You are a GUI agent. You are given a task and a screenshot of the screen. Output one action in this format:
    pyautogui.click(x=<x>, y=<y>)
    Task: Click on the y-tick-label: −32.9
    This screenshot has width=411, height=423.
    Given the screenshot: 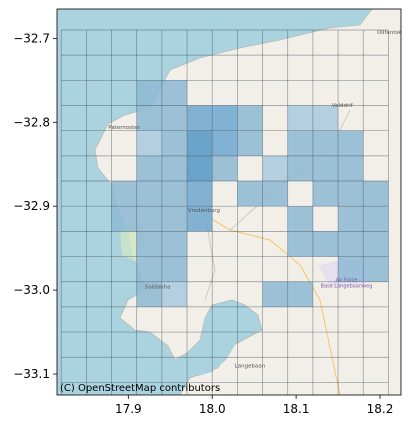 What is the action you would take?
    pyautogui.click(x=31, y=206)
    